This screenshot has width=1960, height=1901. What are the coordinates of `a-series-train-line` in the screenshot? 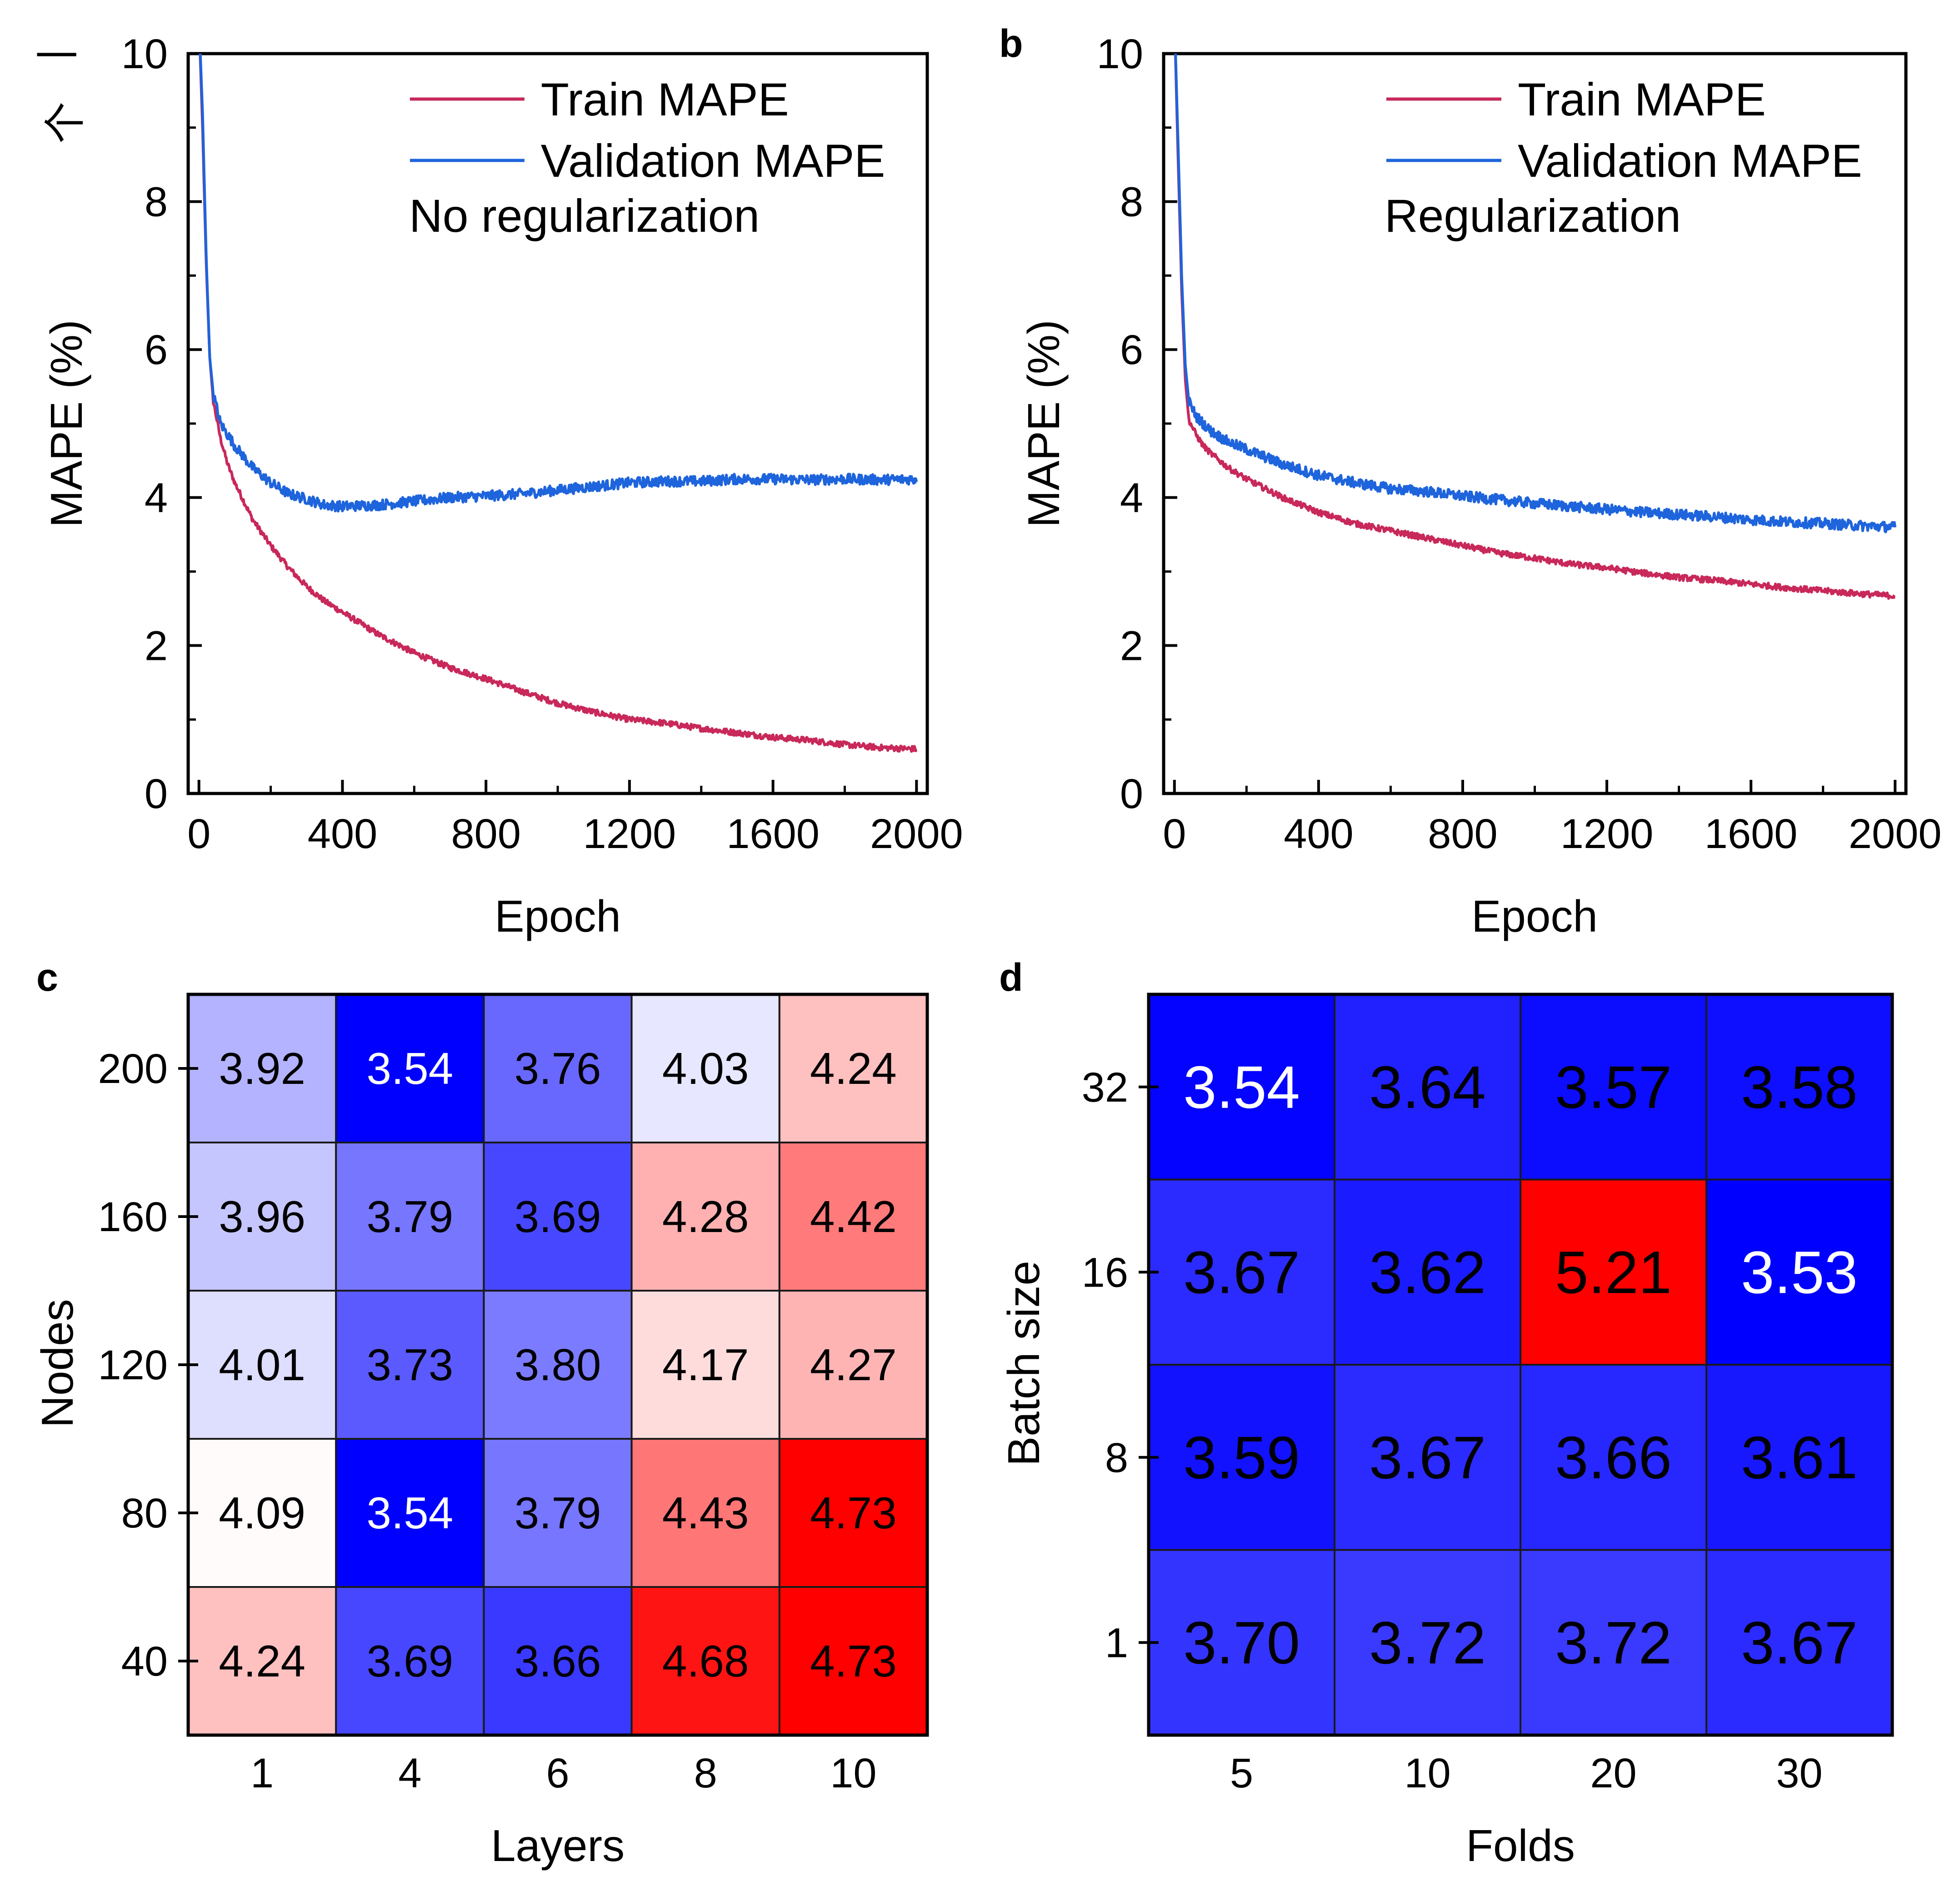 It's located at (558, 403).